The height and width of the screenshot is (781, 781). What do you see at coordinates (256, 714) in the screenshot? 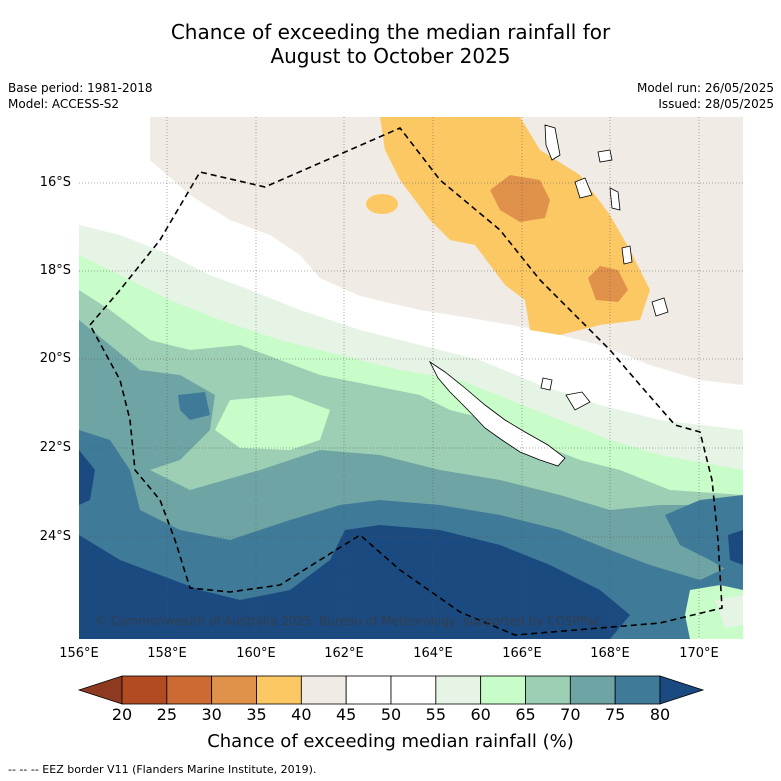
I see `colorbar-tick-label: 35` at bounding box center [256, 714].